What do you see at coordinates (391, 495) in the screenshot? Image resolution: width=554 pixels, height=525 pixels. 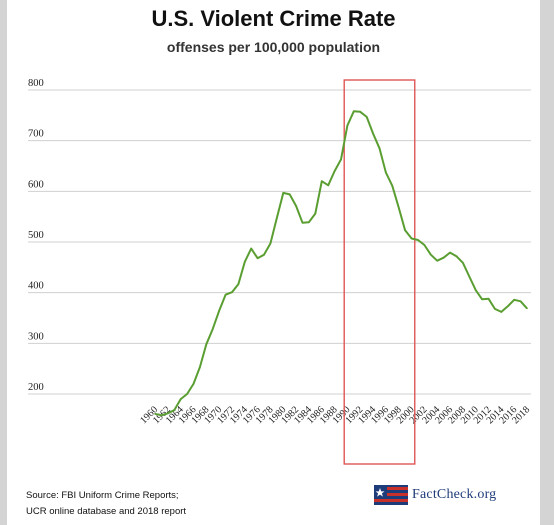 I see `flag-icon` at bounding box center [391, 495].